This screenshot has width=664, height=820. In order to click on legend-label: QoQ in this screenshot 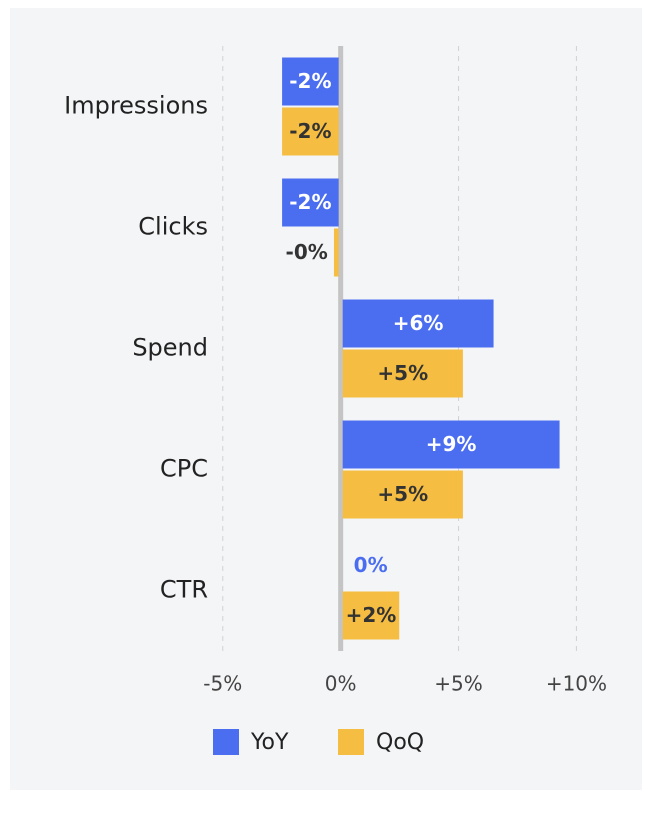, I will do `click(400, 742)`.